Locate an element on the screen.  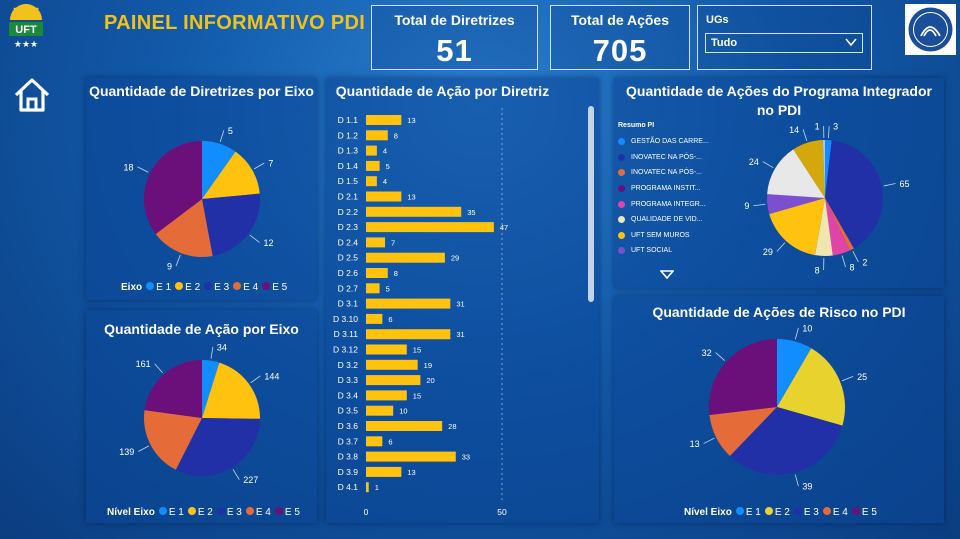
legend-label: UFT SEM MUROS is located at coordinates (660, 235).